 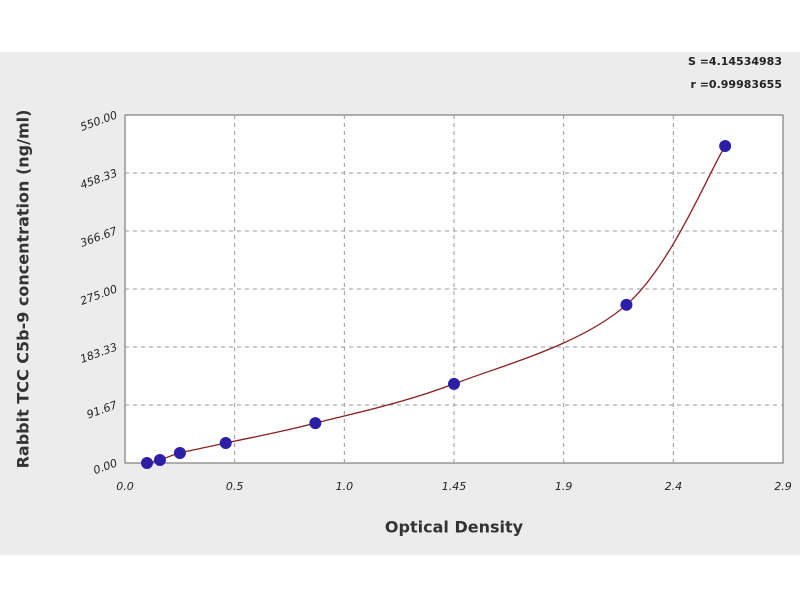 I want to click on annotation: S =4.14534983, so click(x=735, y=61).